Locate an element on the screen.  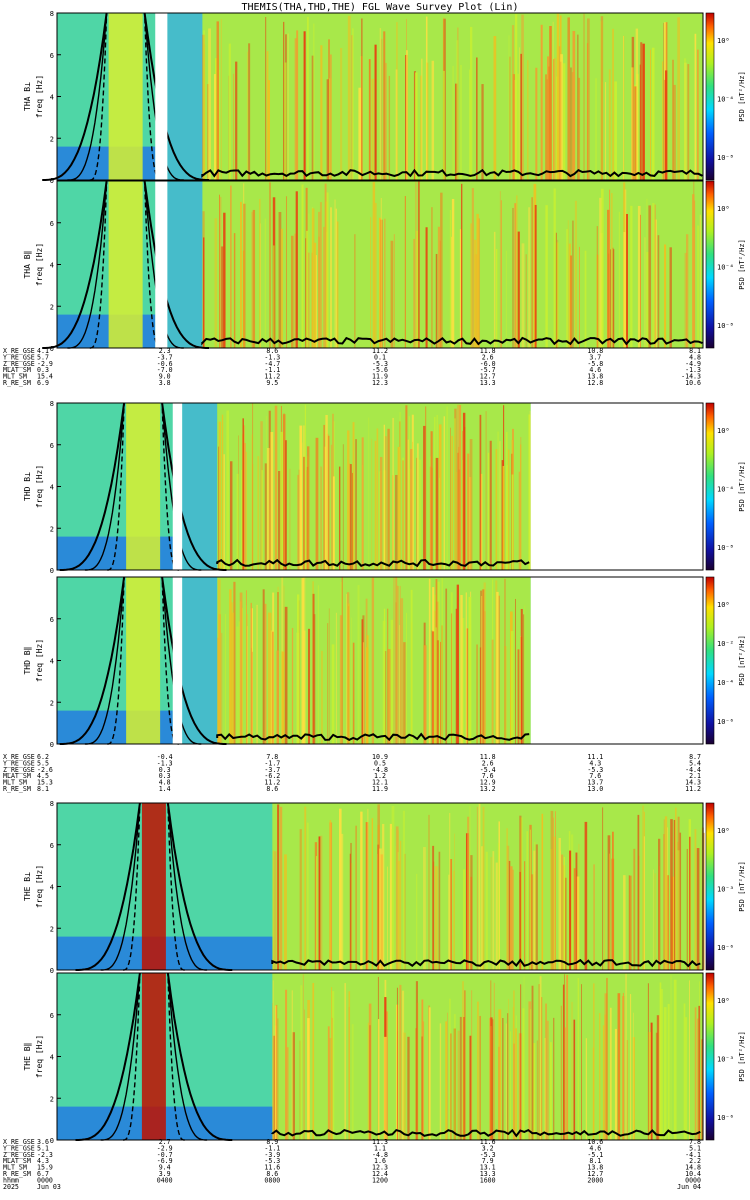
ephemeris-value: 8.1 is located at coordinates (695, 351).